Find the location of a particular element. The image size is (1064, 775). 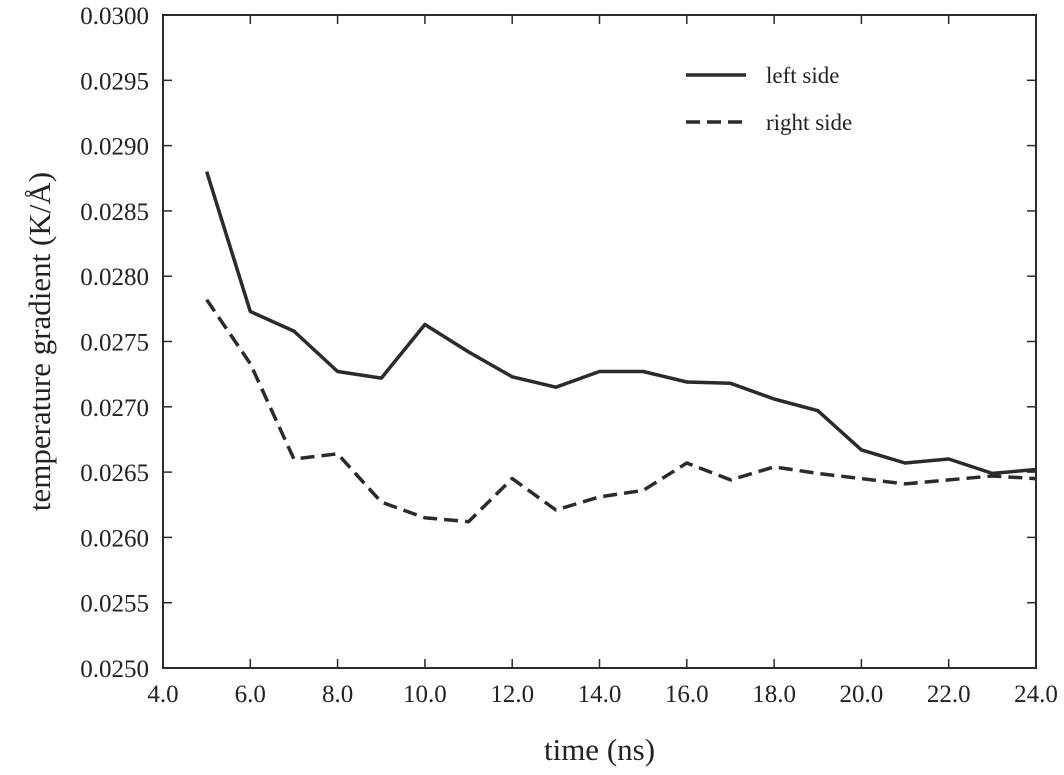

x-tick-label: 20.0 is located at coordinates (862, 694).